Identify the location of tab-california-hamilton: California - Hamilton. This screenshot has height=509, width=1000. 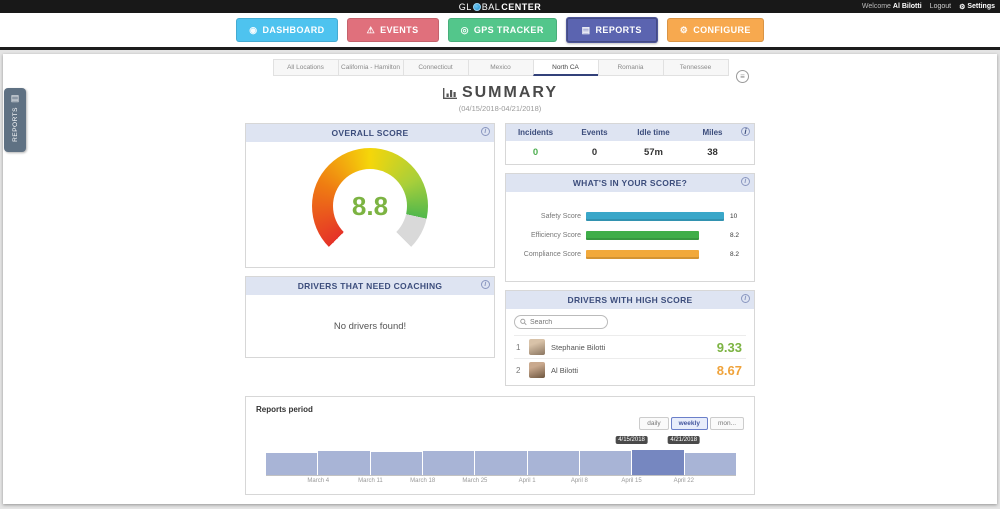
(370, 67).